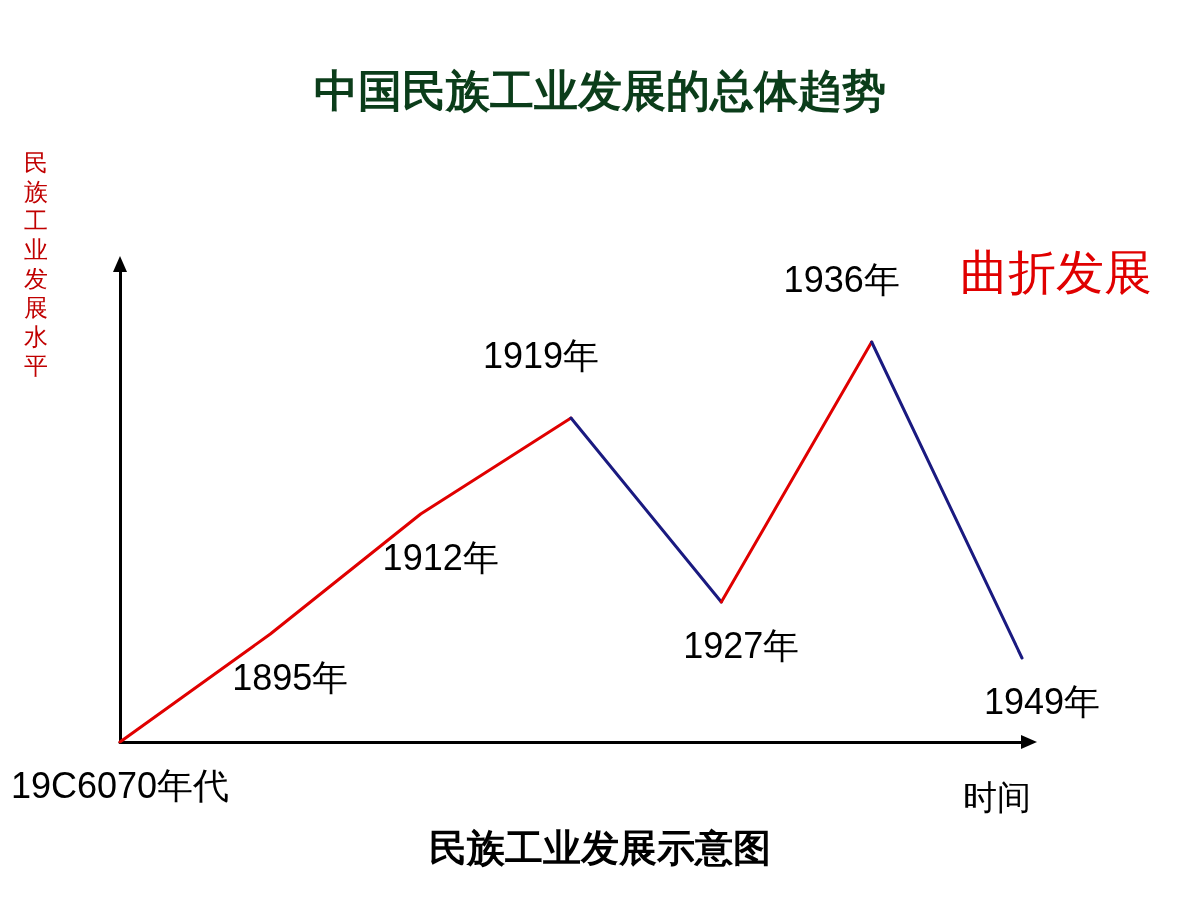 This screenshot has height=900, width=1200. I want to click on x-tick-label: 1936年, so click(841, 279).